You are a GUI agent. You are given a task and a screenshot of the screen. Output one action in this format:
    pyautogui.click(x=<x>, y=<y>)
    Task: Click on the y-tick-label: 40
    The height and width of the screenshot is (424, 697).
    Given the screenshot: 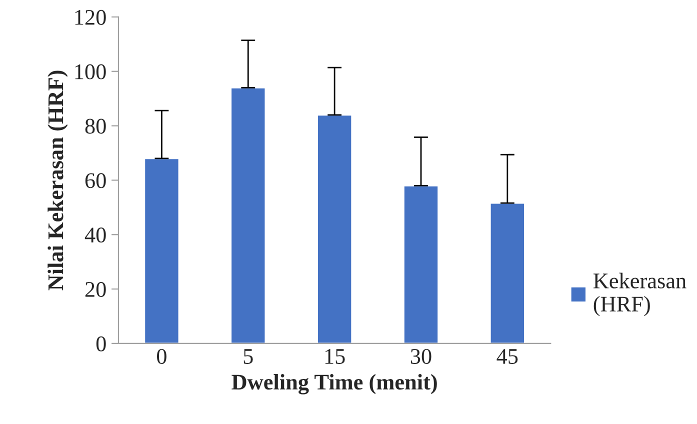 What is the action you would take?
    pyautogui.click(x=95, y=235)
    